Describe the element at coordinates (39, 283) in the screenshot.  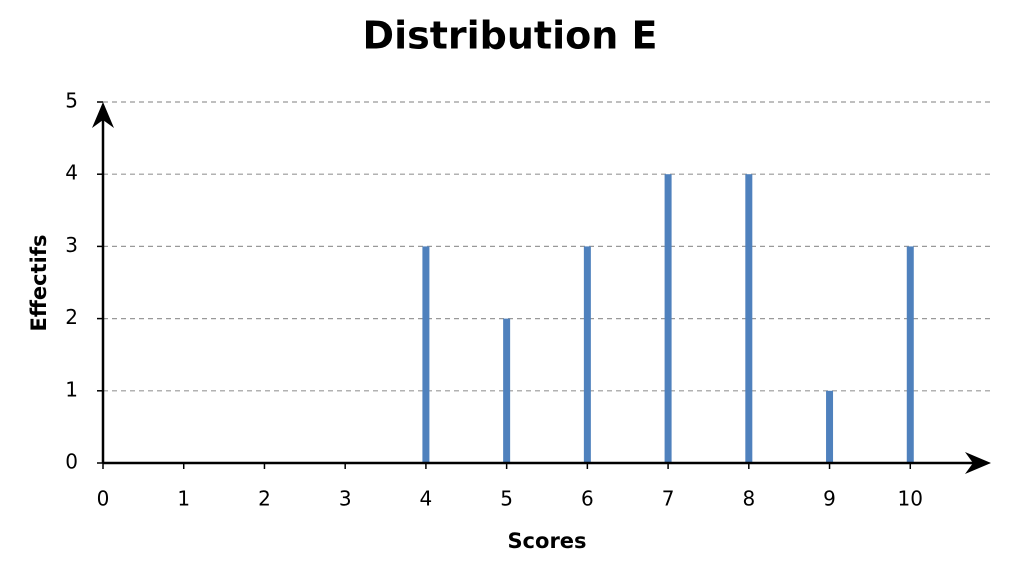
I see `y-axis-title: Effectifs` at that location.